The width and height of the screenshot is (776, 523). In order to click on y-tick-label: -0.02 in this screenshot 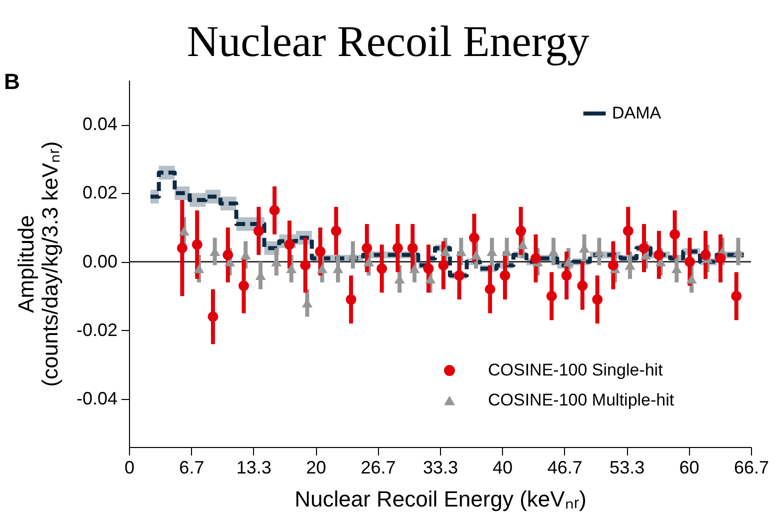, I will do `click(97, 330)`.